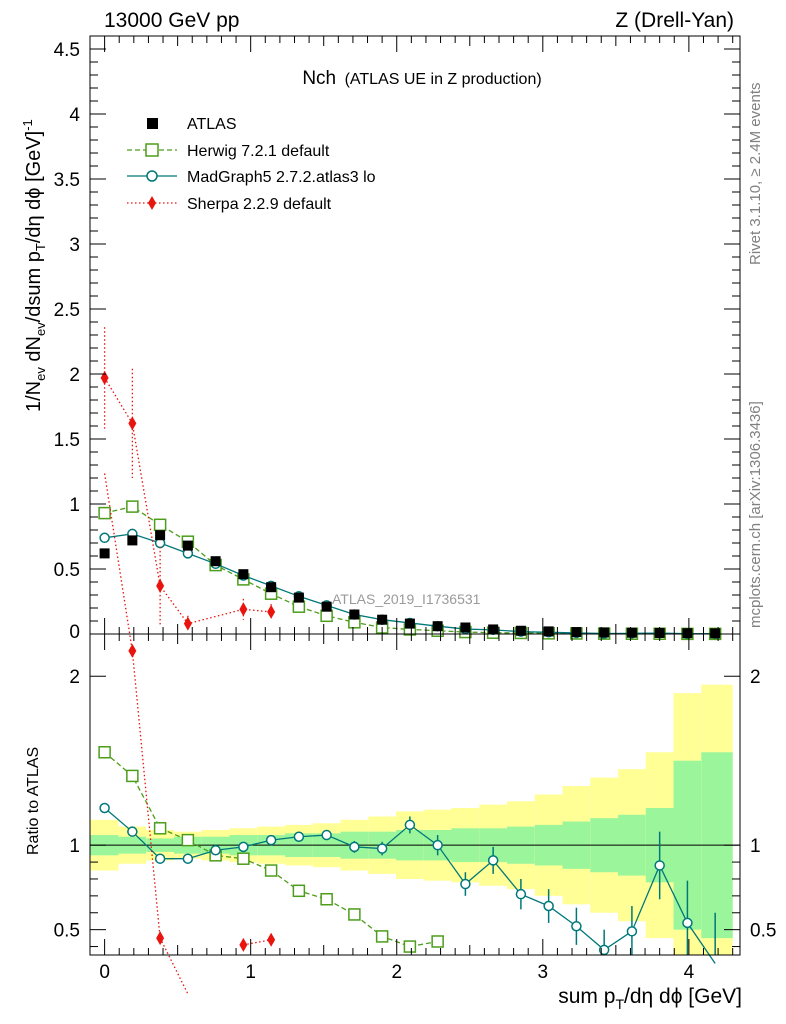  Describe the element at coordinates (67, 931) in the screenshot. I see `ratio-tick-label-left: 0.5` at that location.